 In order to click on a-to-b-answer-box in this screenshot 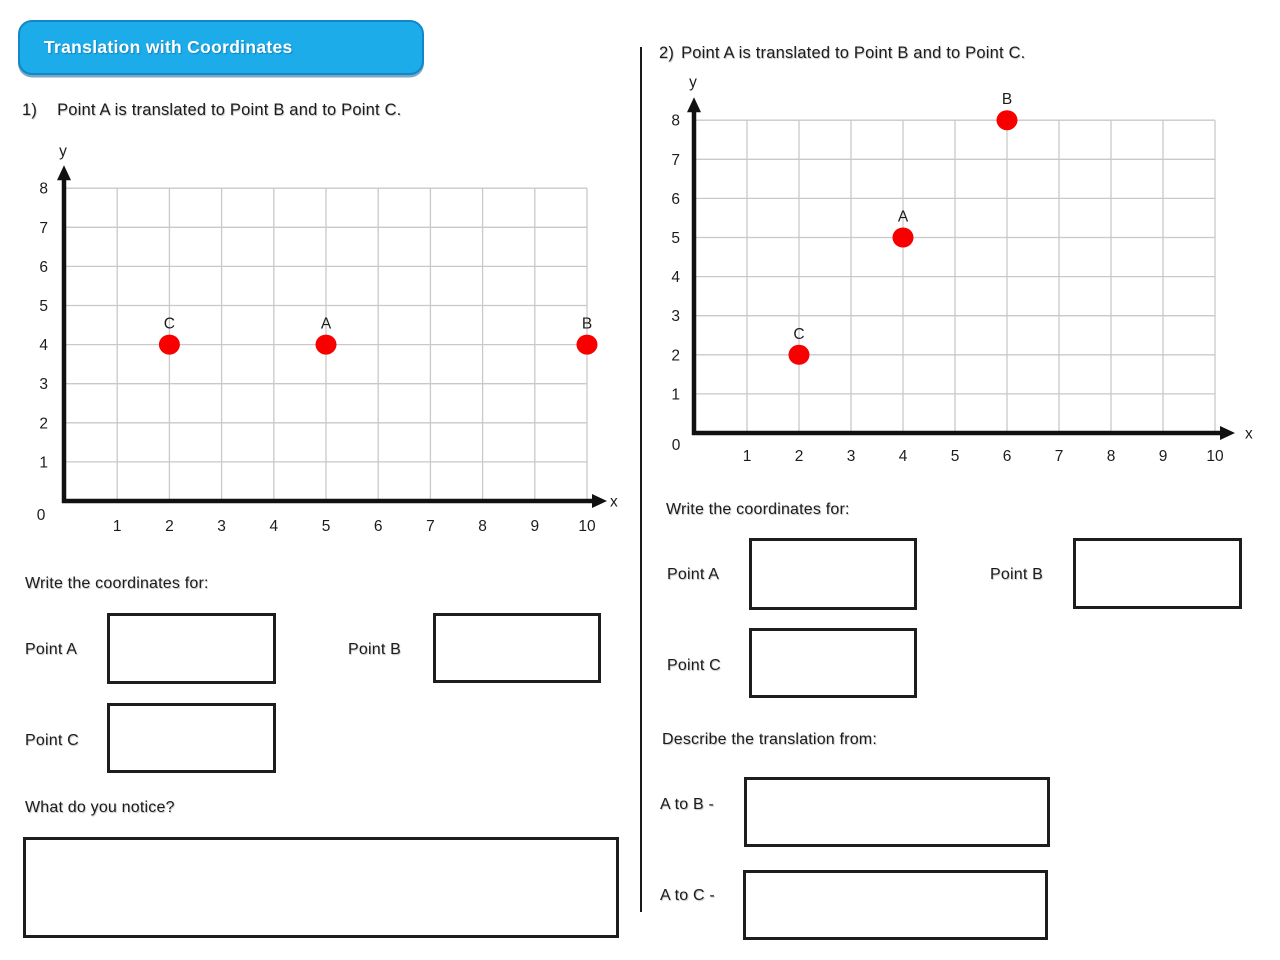, I will do `click(897, 812)`.